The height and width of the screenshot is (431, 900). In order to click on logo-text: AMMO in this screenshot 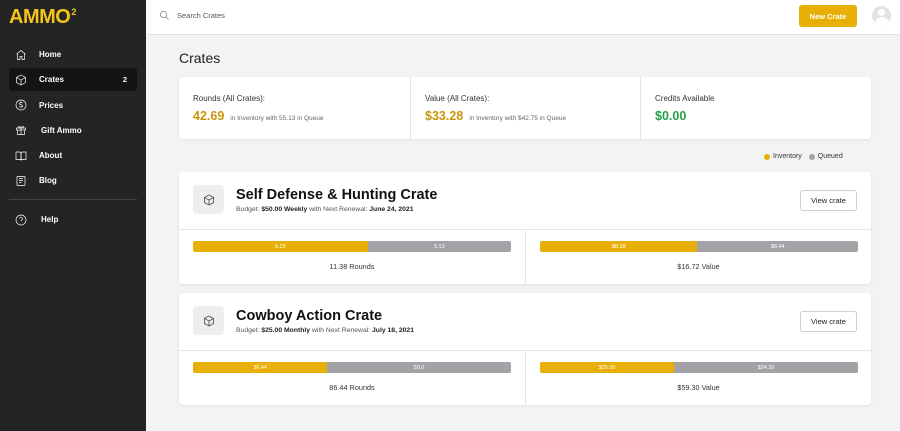, I will do `click(40, 17)`.